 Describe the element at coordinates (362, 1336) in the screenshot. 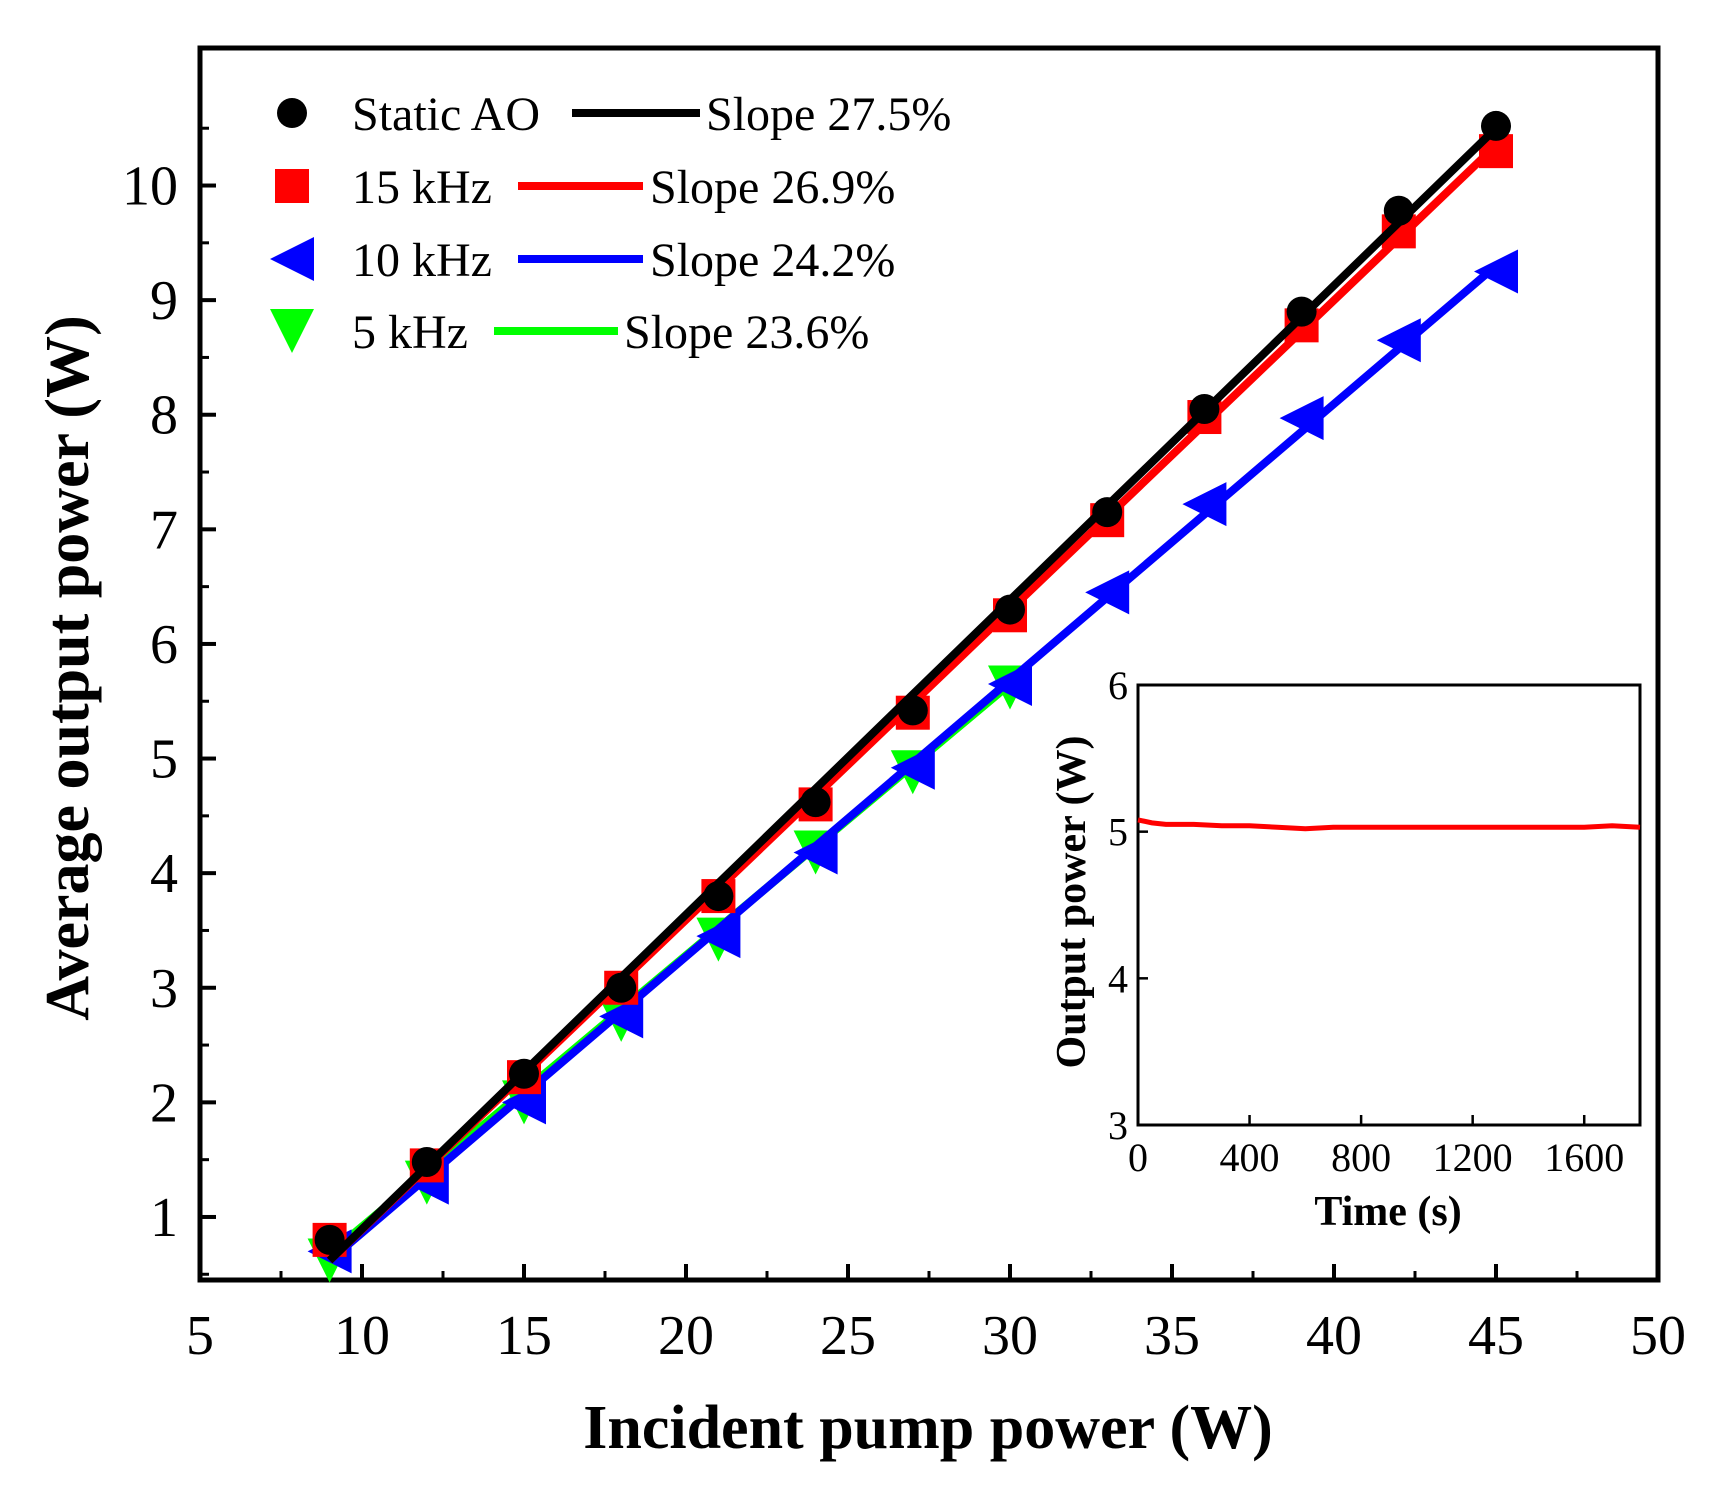

I see `x-tick-label: 10` at that location.